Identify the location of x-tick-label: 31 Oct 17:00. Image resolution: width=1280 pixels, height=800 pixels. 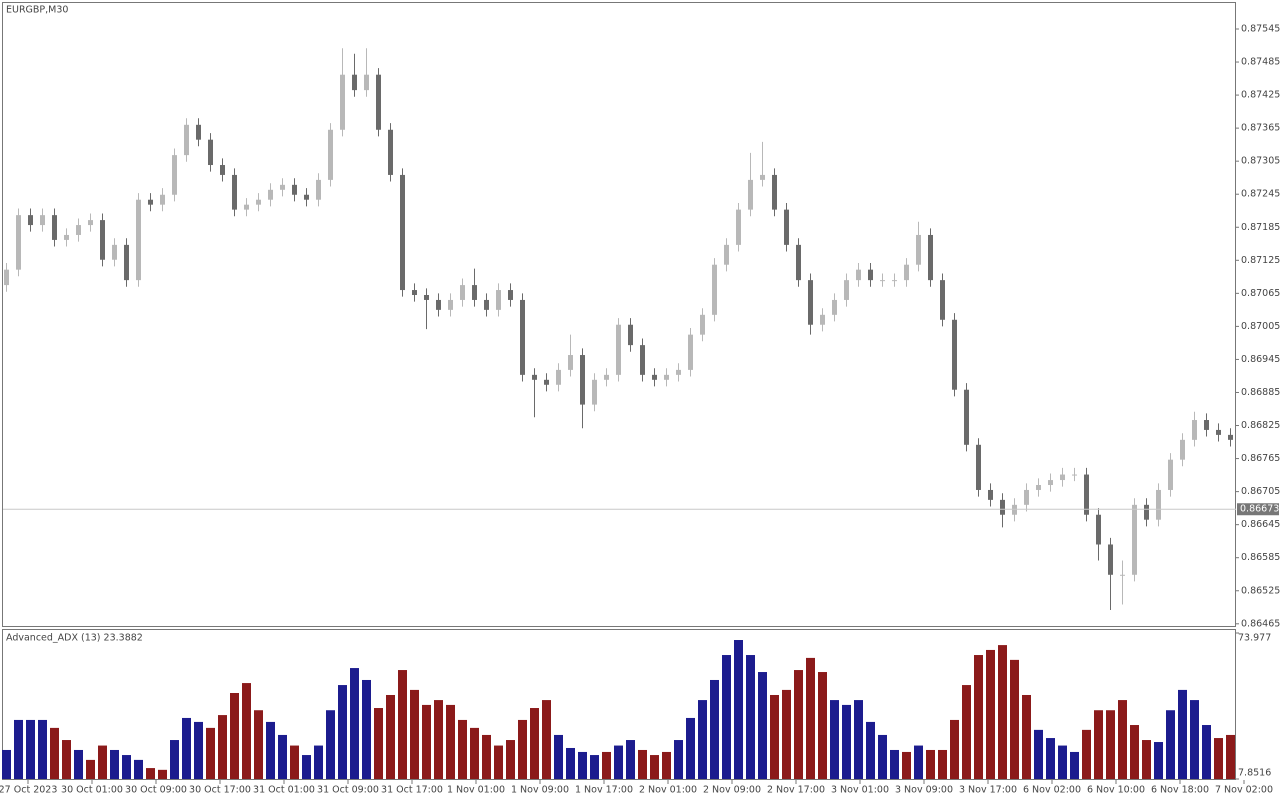
(412, 790).